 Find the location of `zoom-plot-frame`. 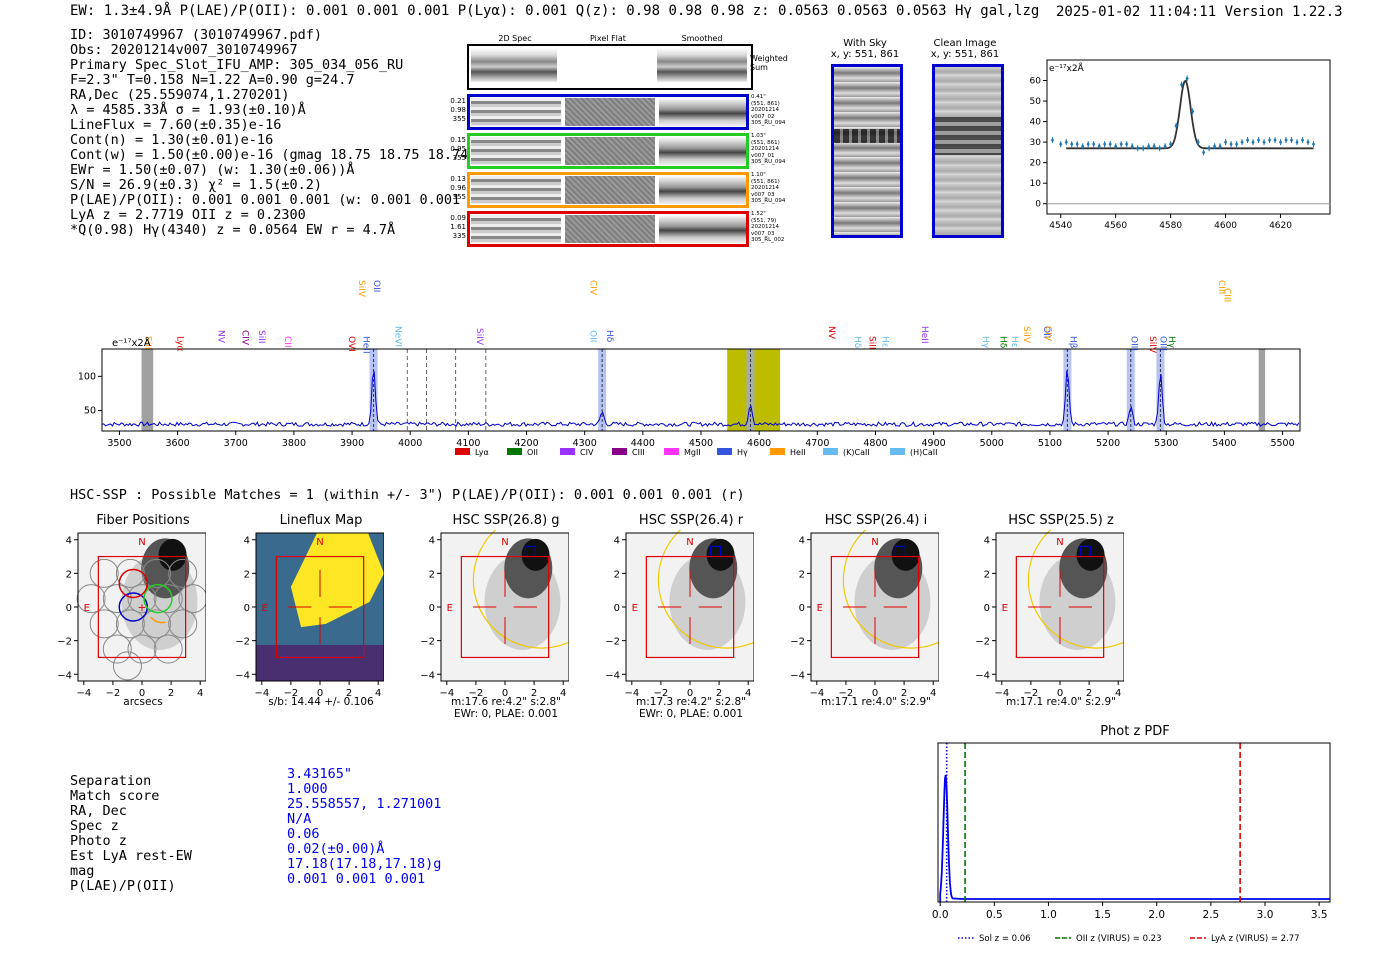

zoom-plot-frame is located at coordinates (1188, 137).